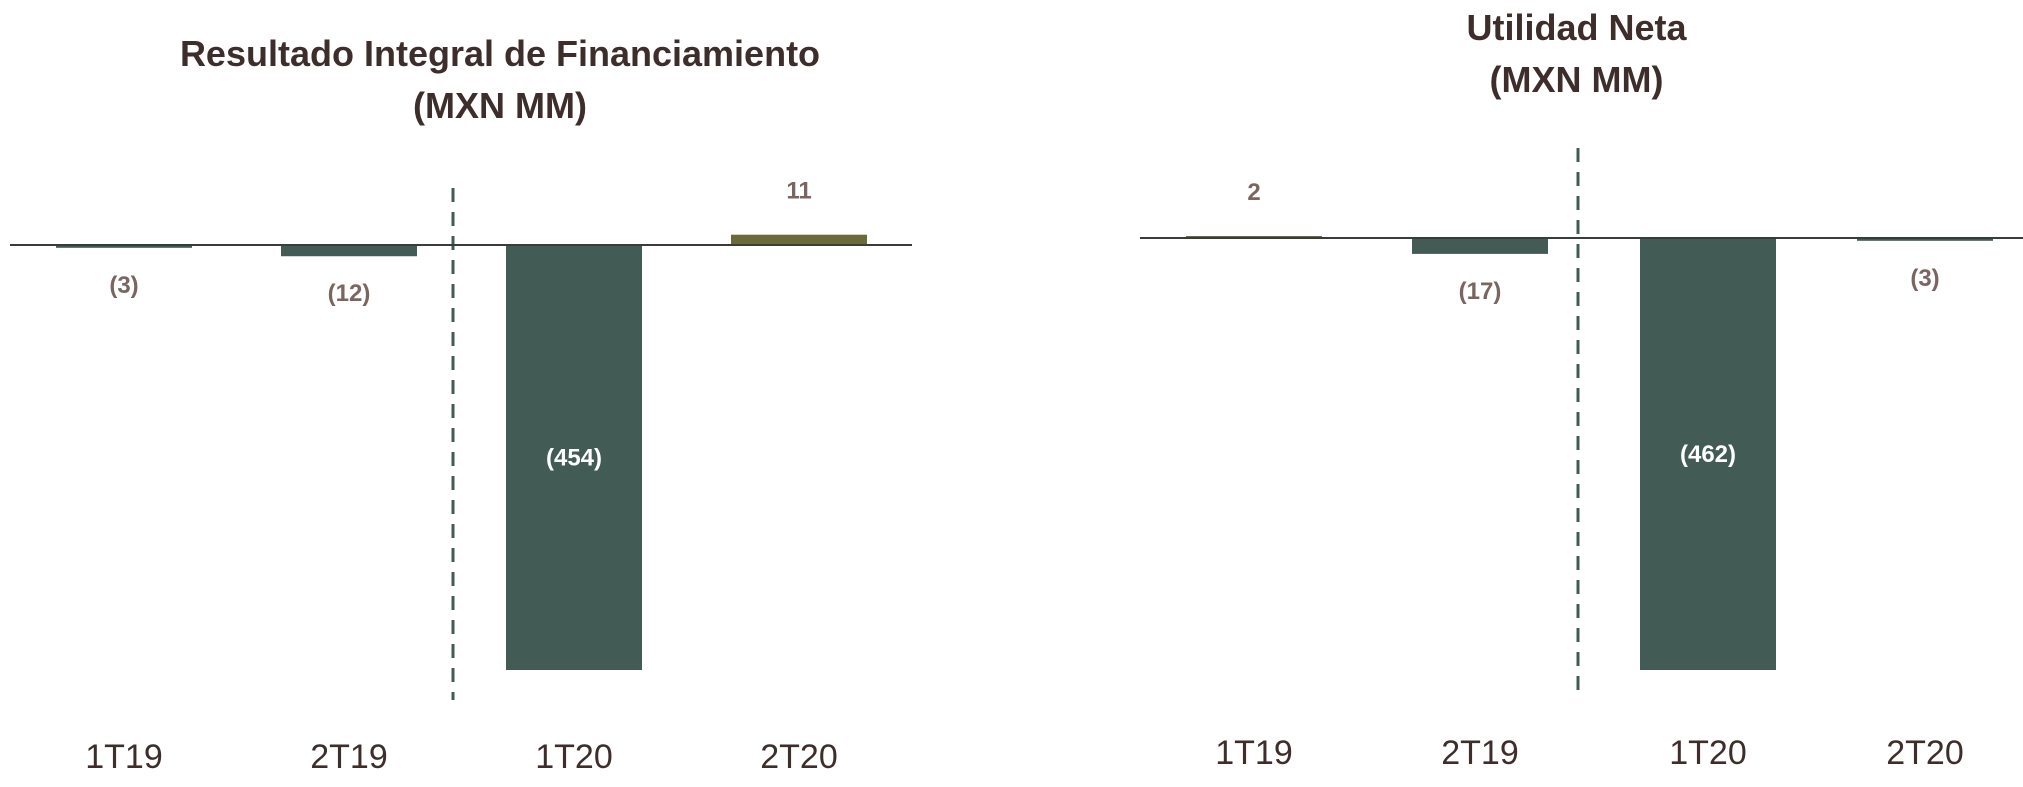 The image size is (2023, 787). Describe the element at coordinates (500, 53) in the screenshot. I see `chart-title-main: Resultado Integral de Financiamiento` at that location.